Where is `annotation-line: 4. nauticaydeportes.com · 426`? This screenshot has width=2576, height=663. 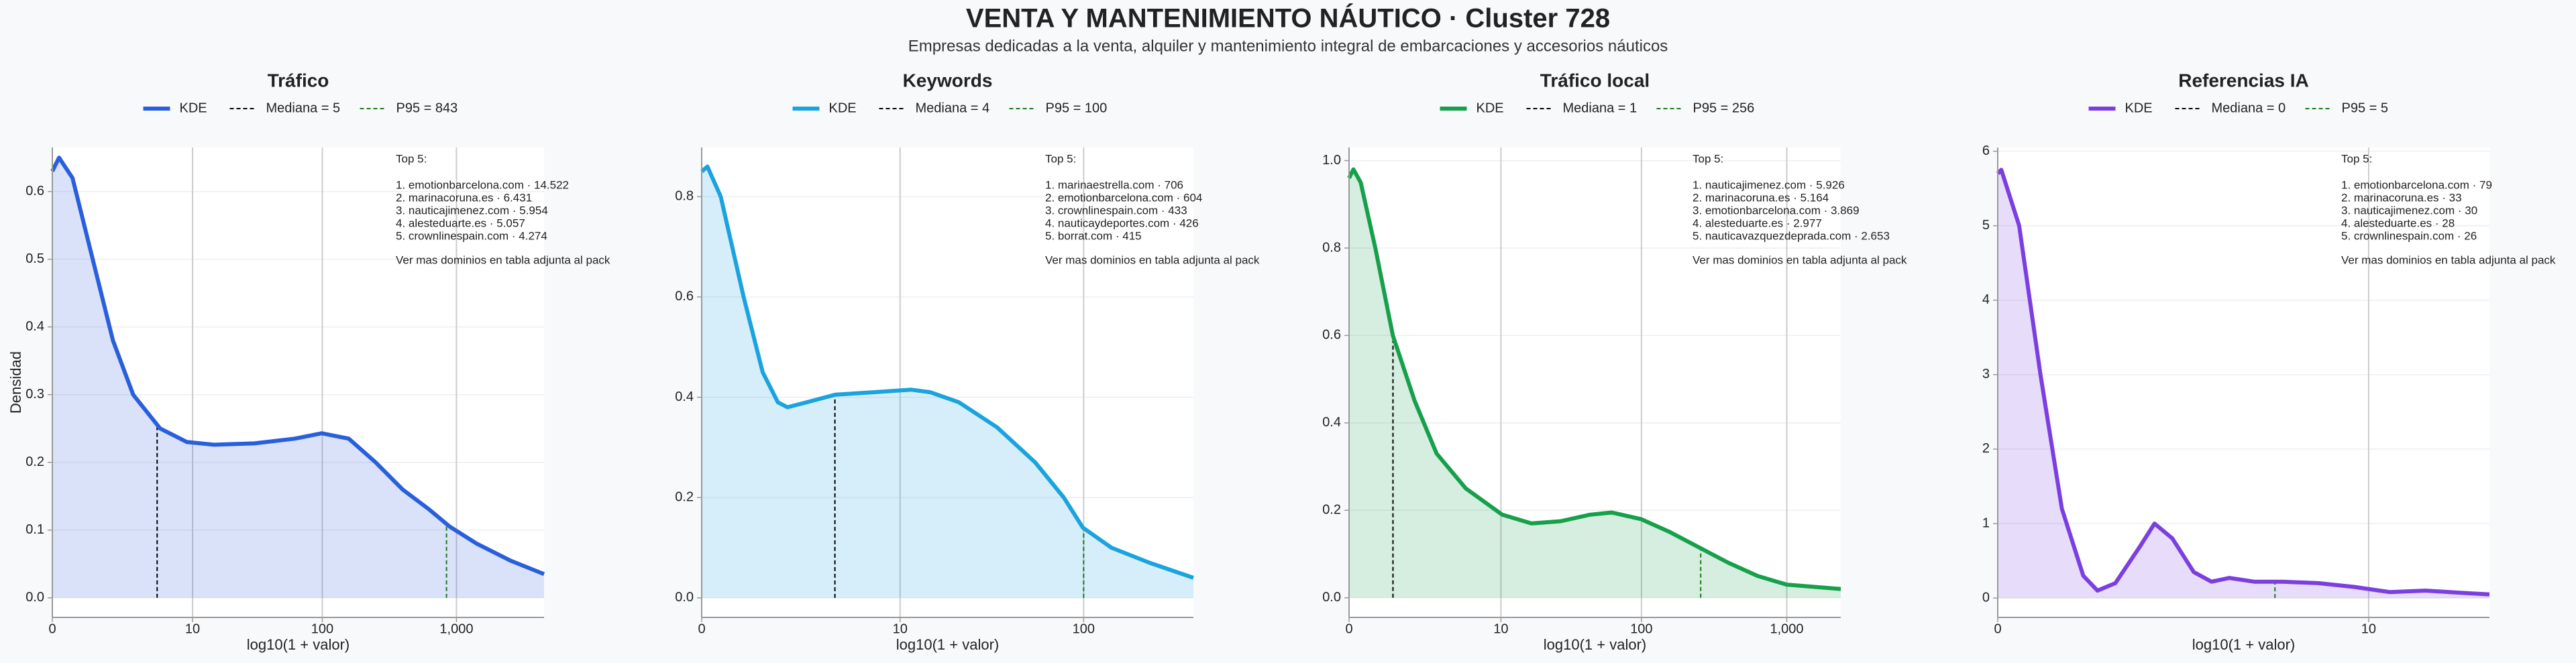
annotation-line: 4. nauticaydeportes.com · 426 is located at coordinates (1122, 223).